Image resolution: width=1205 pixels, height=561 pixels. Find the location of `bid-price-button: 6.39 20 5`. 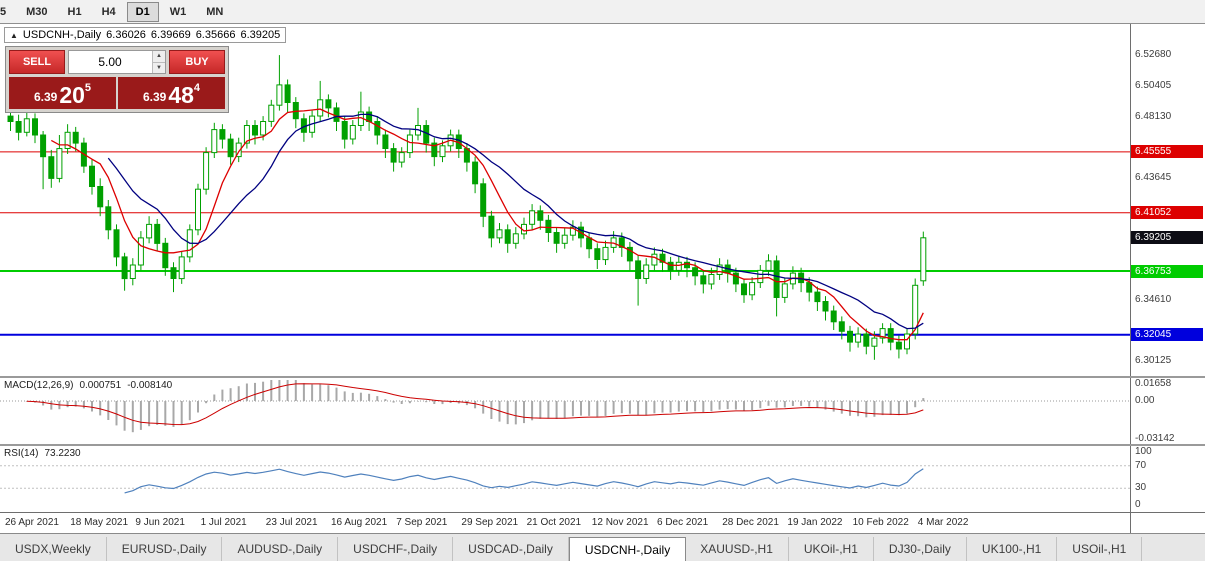

bid-price-button: 6.39 20 5 is located at coordinates (62, 93).